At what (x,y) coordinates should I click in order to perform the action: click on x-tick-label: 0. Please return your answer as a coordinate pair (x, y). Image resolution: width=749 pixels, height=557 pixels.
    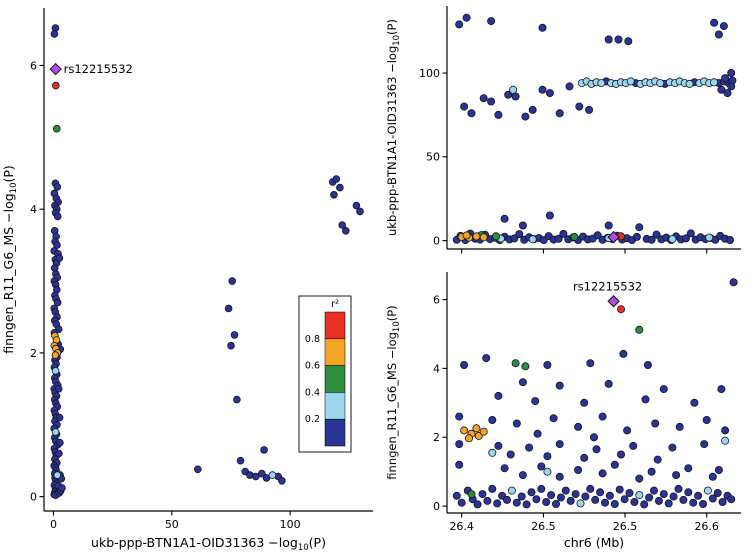
    Looking at the image, I should click on (53, 524).